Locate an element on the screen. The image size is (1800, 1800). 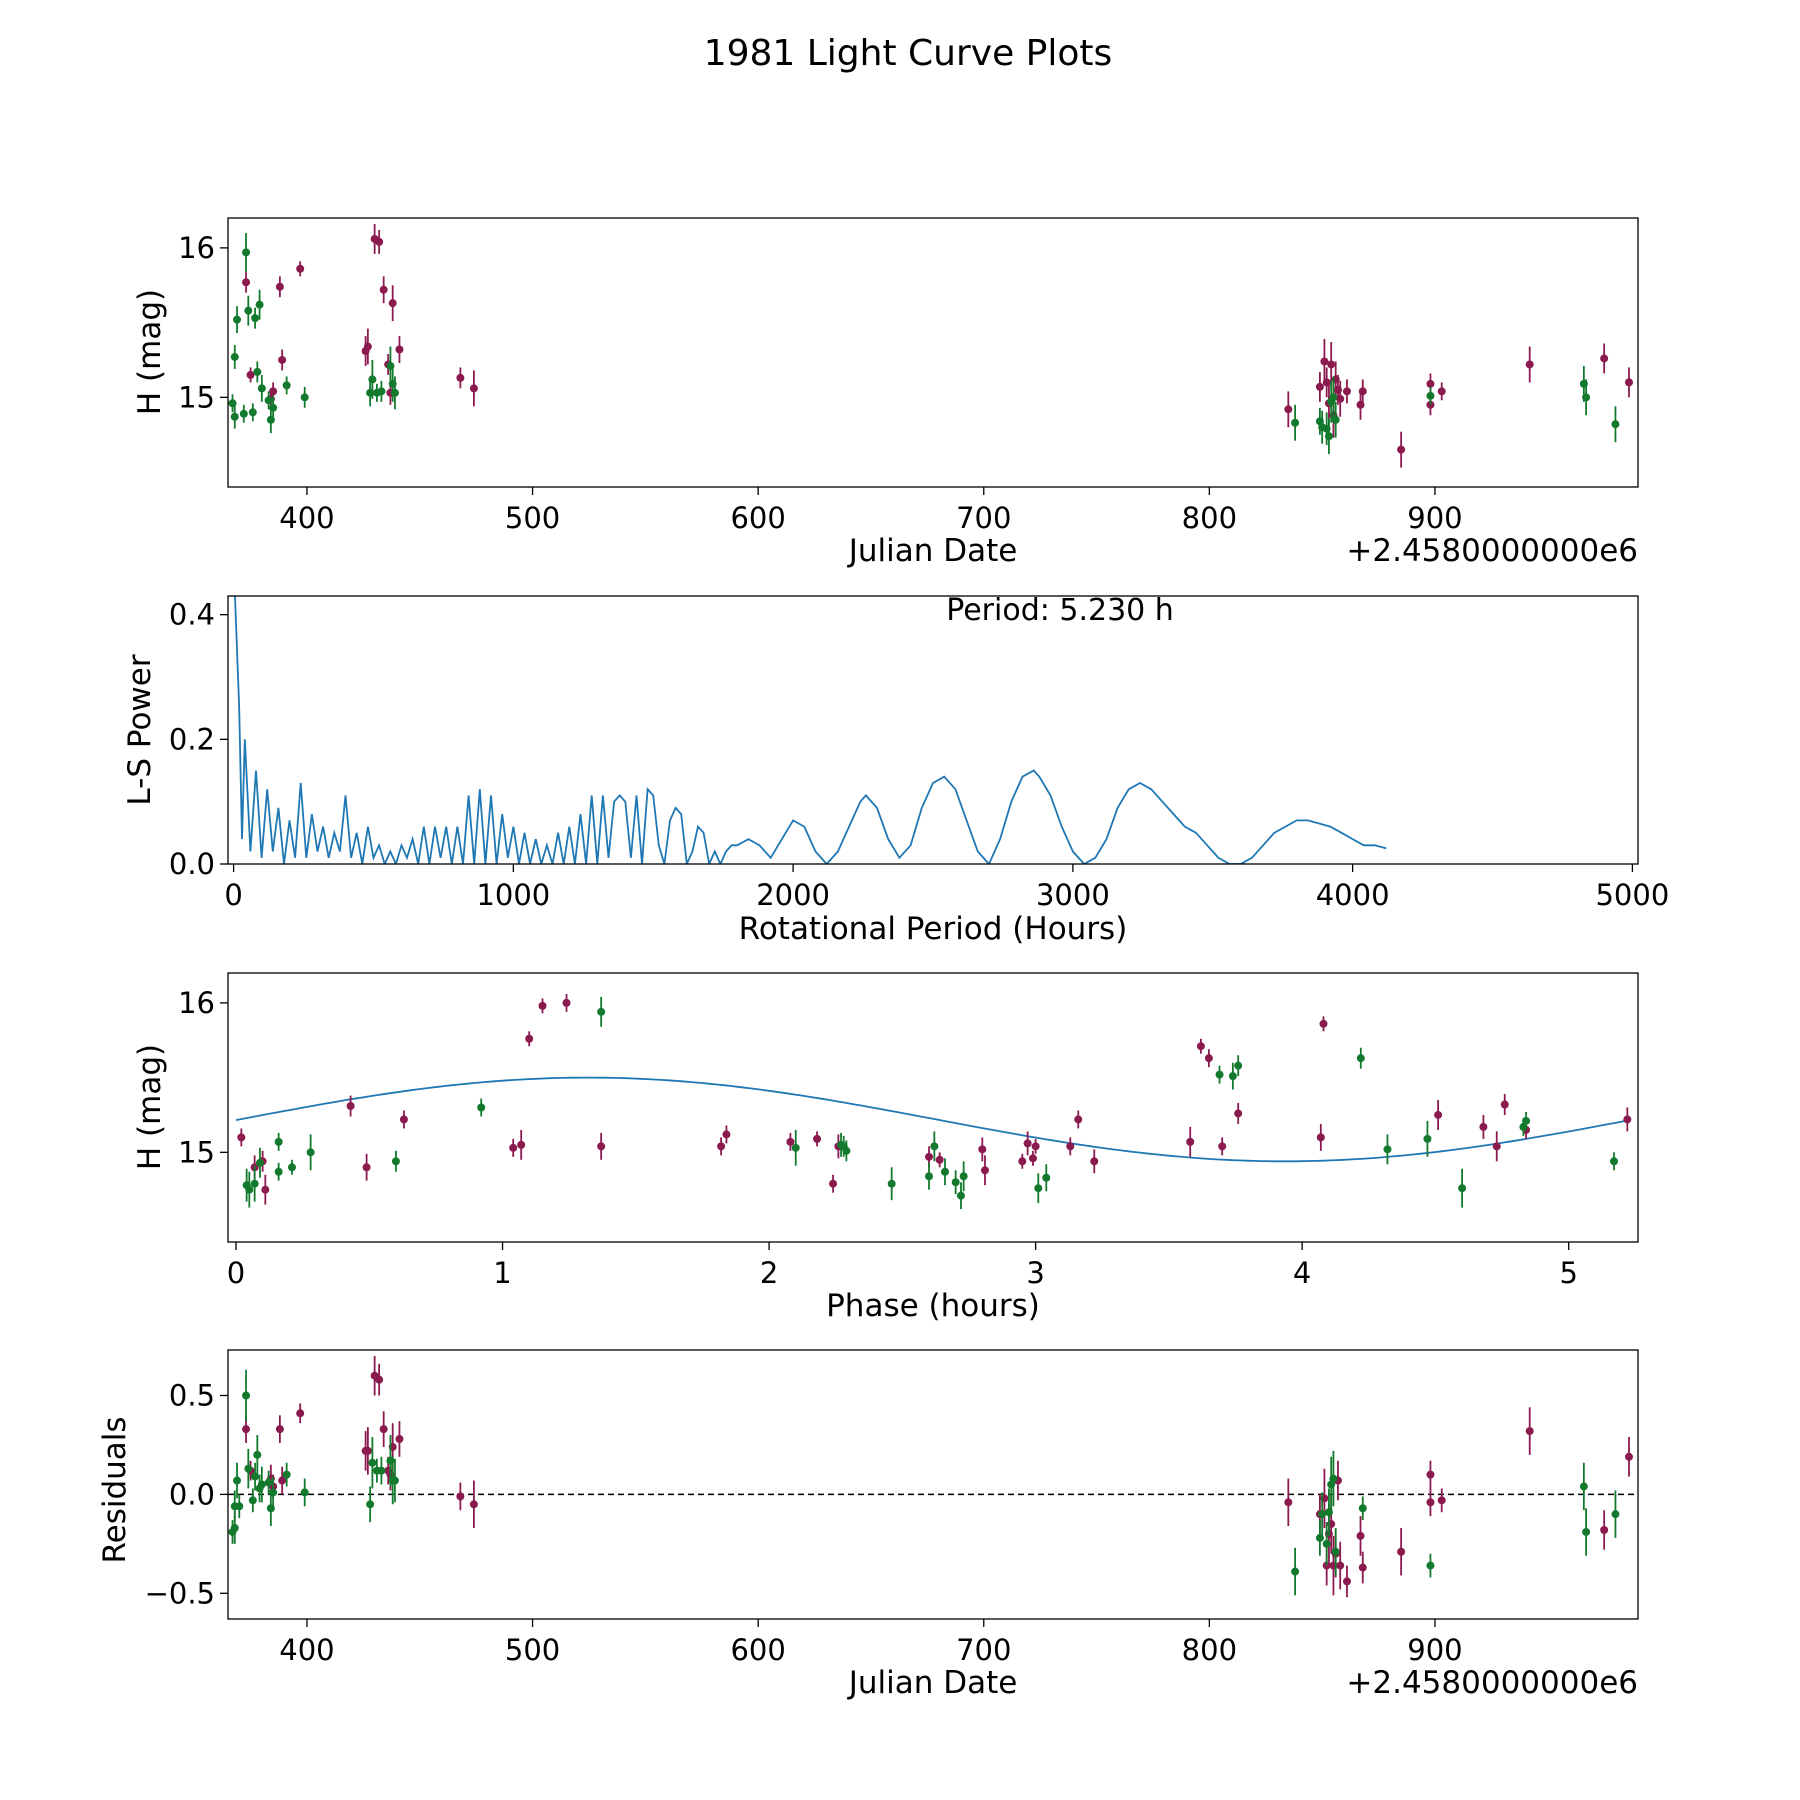
periodogram-xtick-label: 5000 is located at coordinates (1632, 895).